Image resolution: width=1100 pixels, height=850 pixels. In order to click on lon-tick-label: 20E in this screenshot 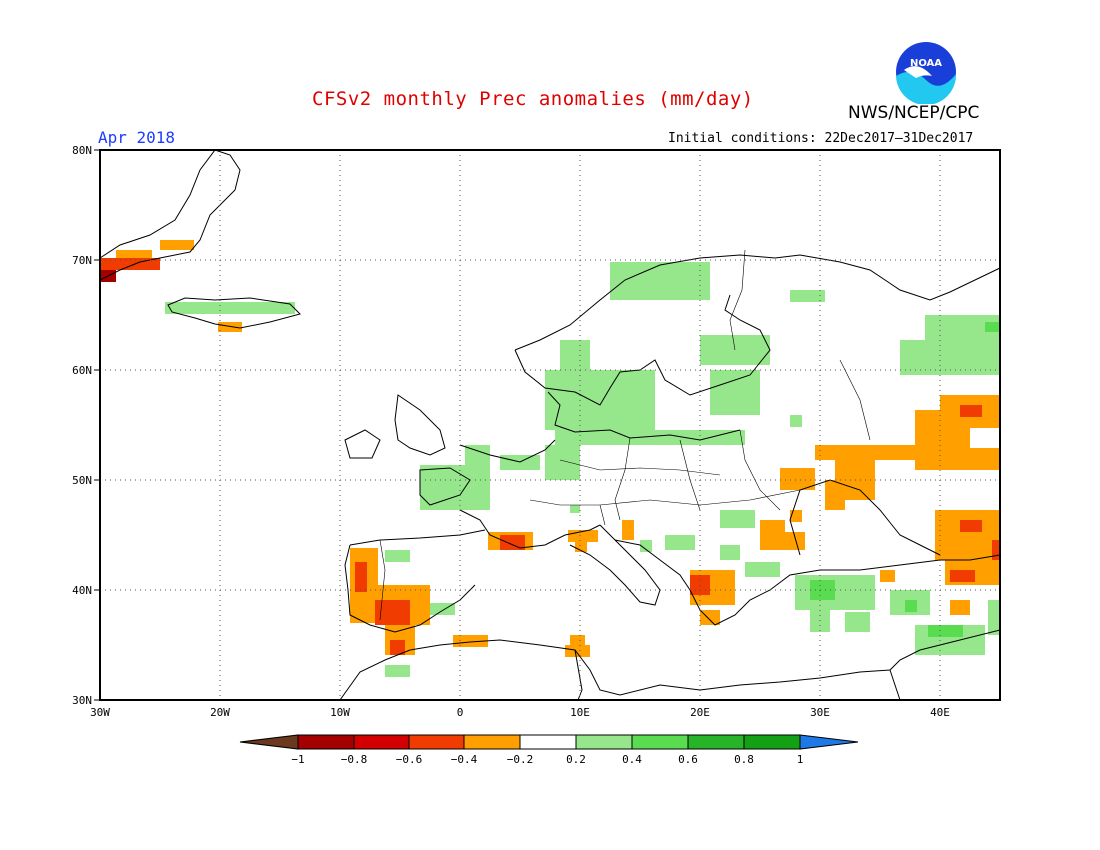, I will do `click(700, 712)`.